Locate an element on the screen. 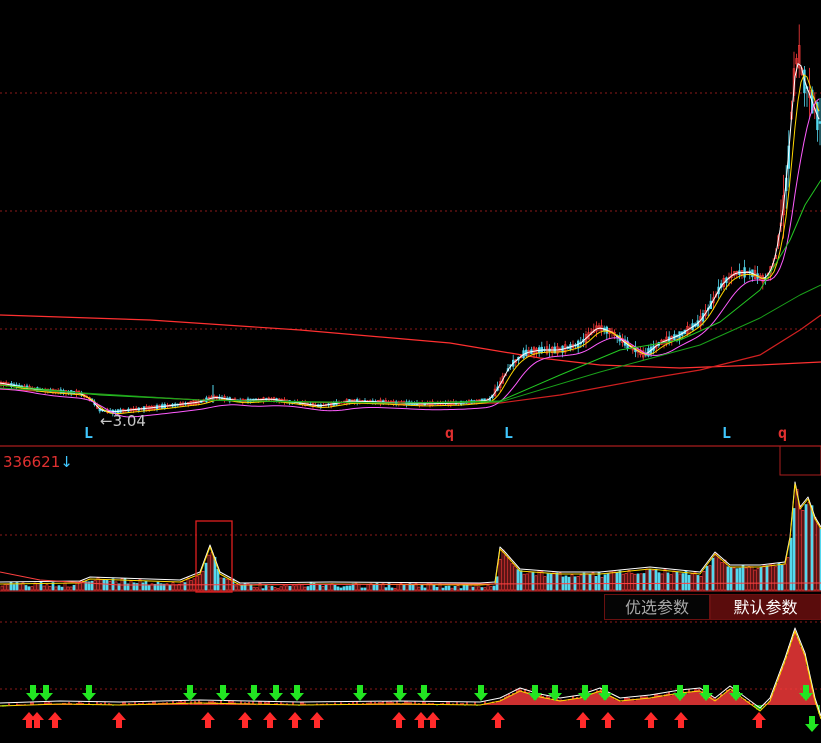 The image size is (821, 743). optimized-params-button: 优选参数 is located at coordinates (657, 607).